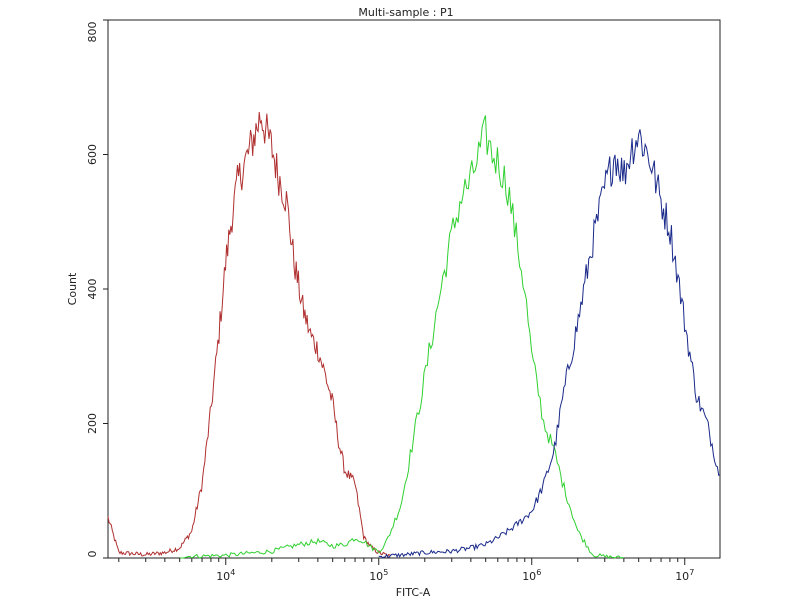 The width and height of the screenshot is (800, 600). I want to click on y-axis: 0 200 400 600 800, so click(97, 289).